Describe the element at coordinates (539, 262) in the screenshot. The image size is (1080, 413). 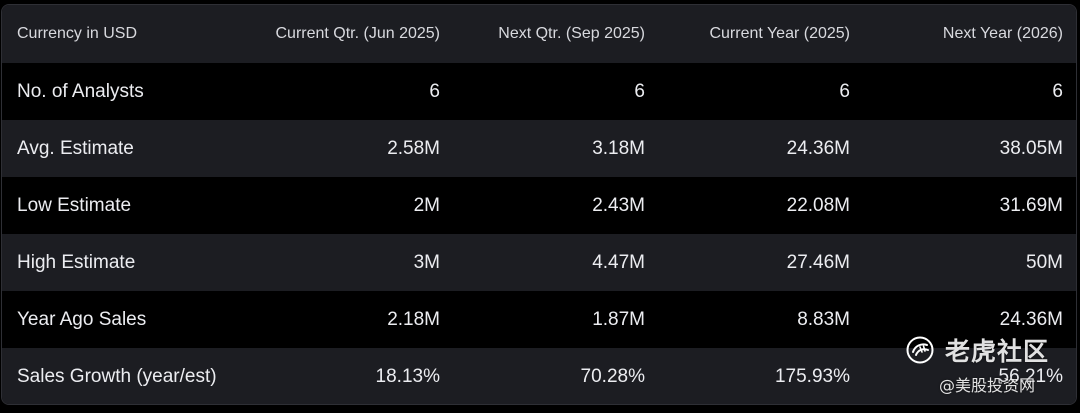
I see `table-row-high-estimate: High Estimate 3M 4.47M 27.46M 50M` at that location.